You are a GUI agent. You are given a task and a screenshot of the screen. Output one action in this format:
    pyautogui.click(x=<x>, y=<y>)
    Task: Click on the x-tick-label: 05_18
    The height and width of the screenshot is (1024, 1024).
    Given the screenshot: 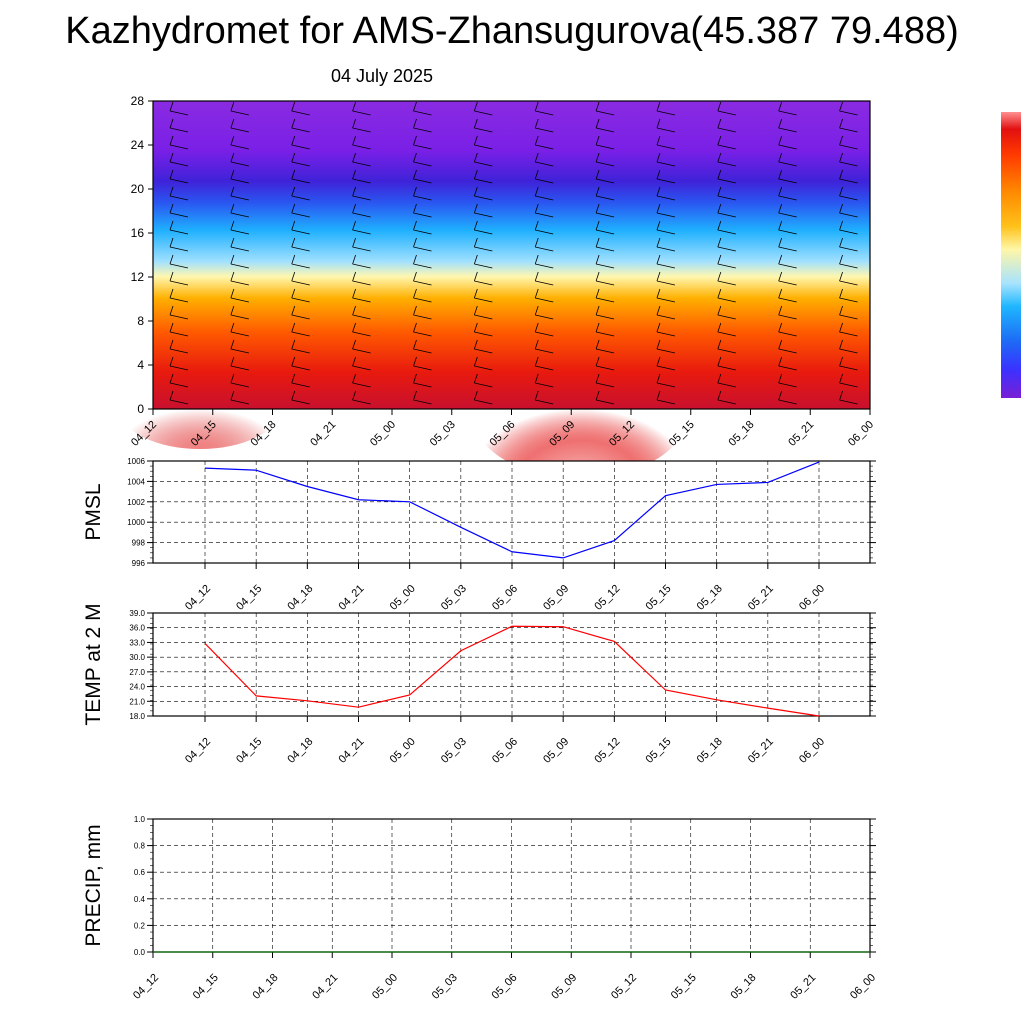 What is the action you would take?
    pyautogui.click(x=710, y=598)
    